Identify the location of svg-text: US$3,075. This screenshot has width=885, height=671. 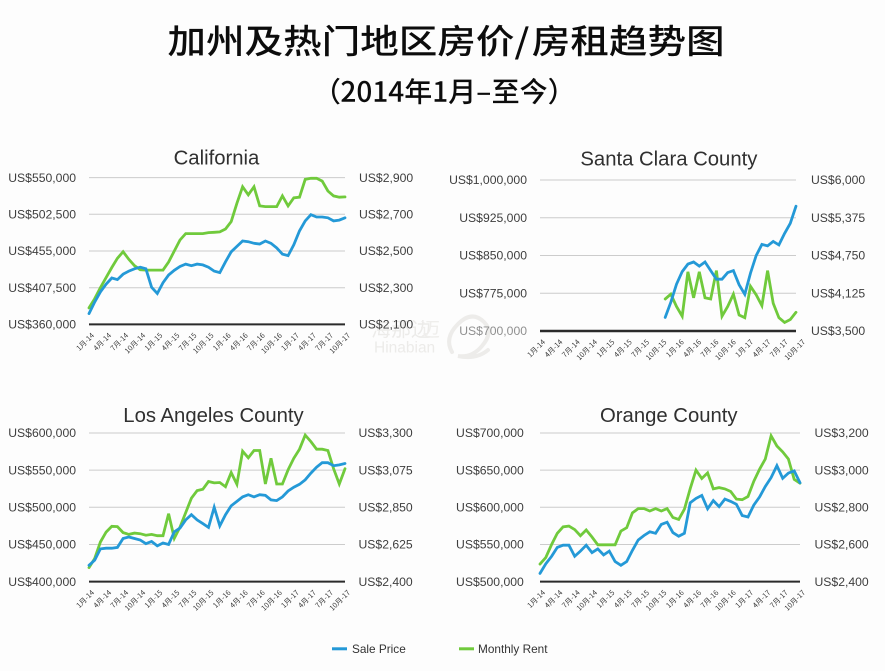
(386, 470).